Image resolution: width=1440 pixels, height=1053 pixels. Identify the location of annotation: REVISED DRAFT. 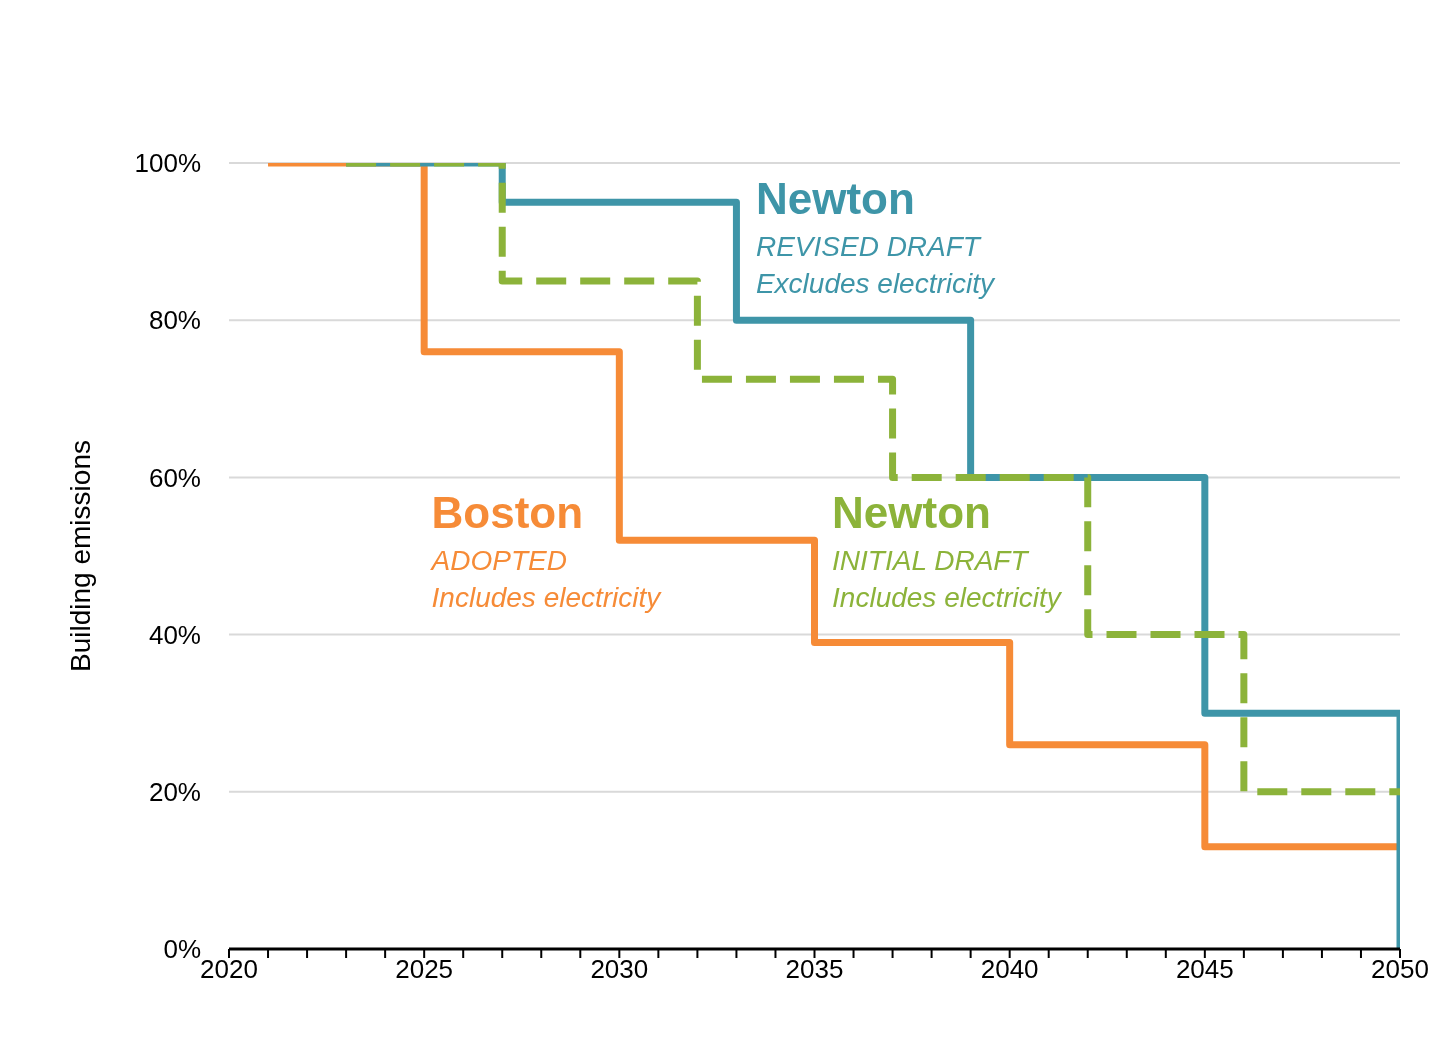
(868, 247).